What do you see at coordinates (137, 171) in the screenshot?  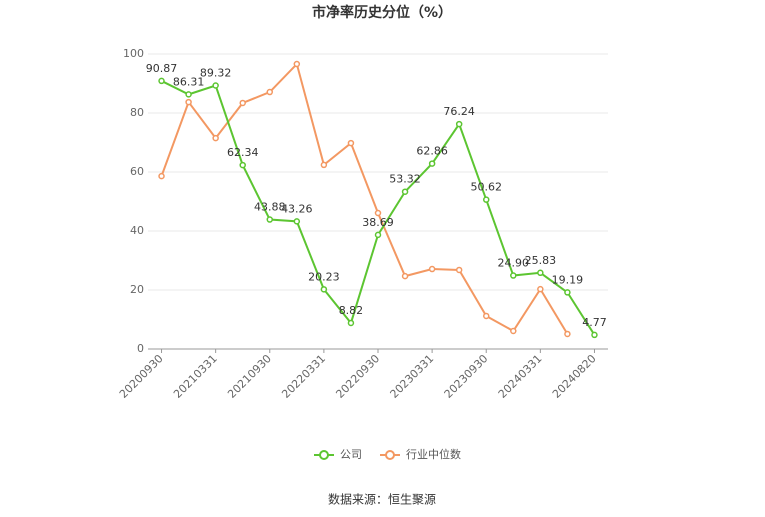 I see `y-tick-label: 60` at bounding box center [137, 171].